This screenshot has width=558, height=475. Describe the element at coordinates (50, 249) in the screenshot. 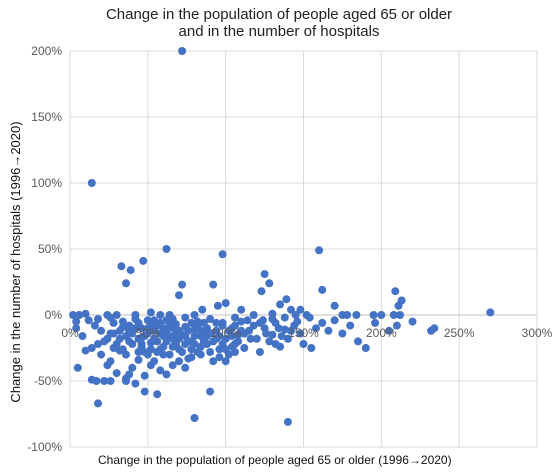

I see `y-tick-label: 50%` at that location.